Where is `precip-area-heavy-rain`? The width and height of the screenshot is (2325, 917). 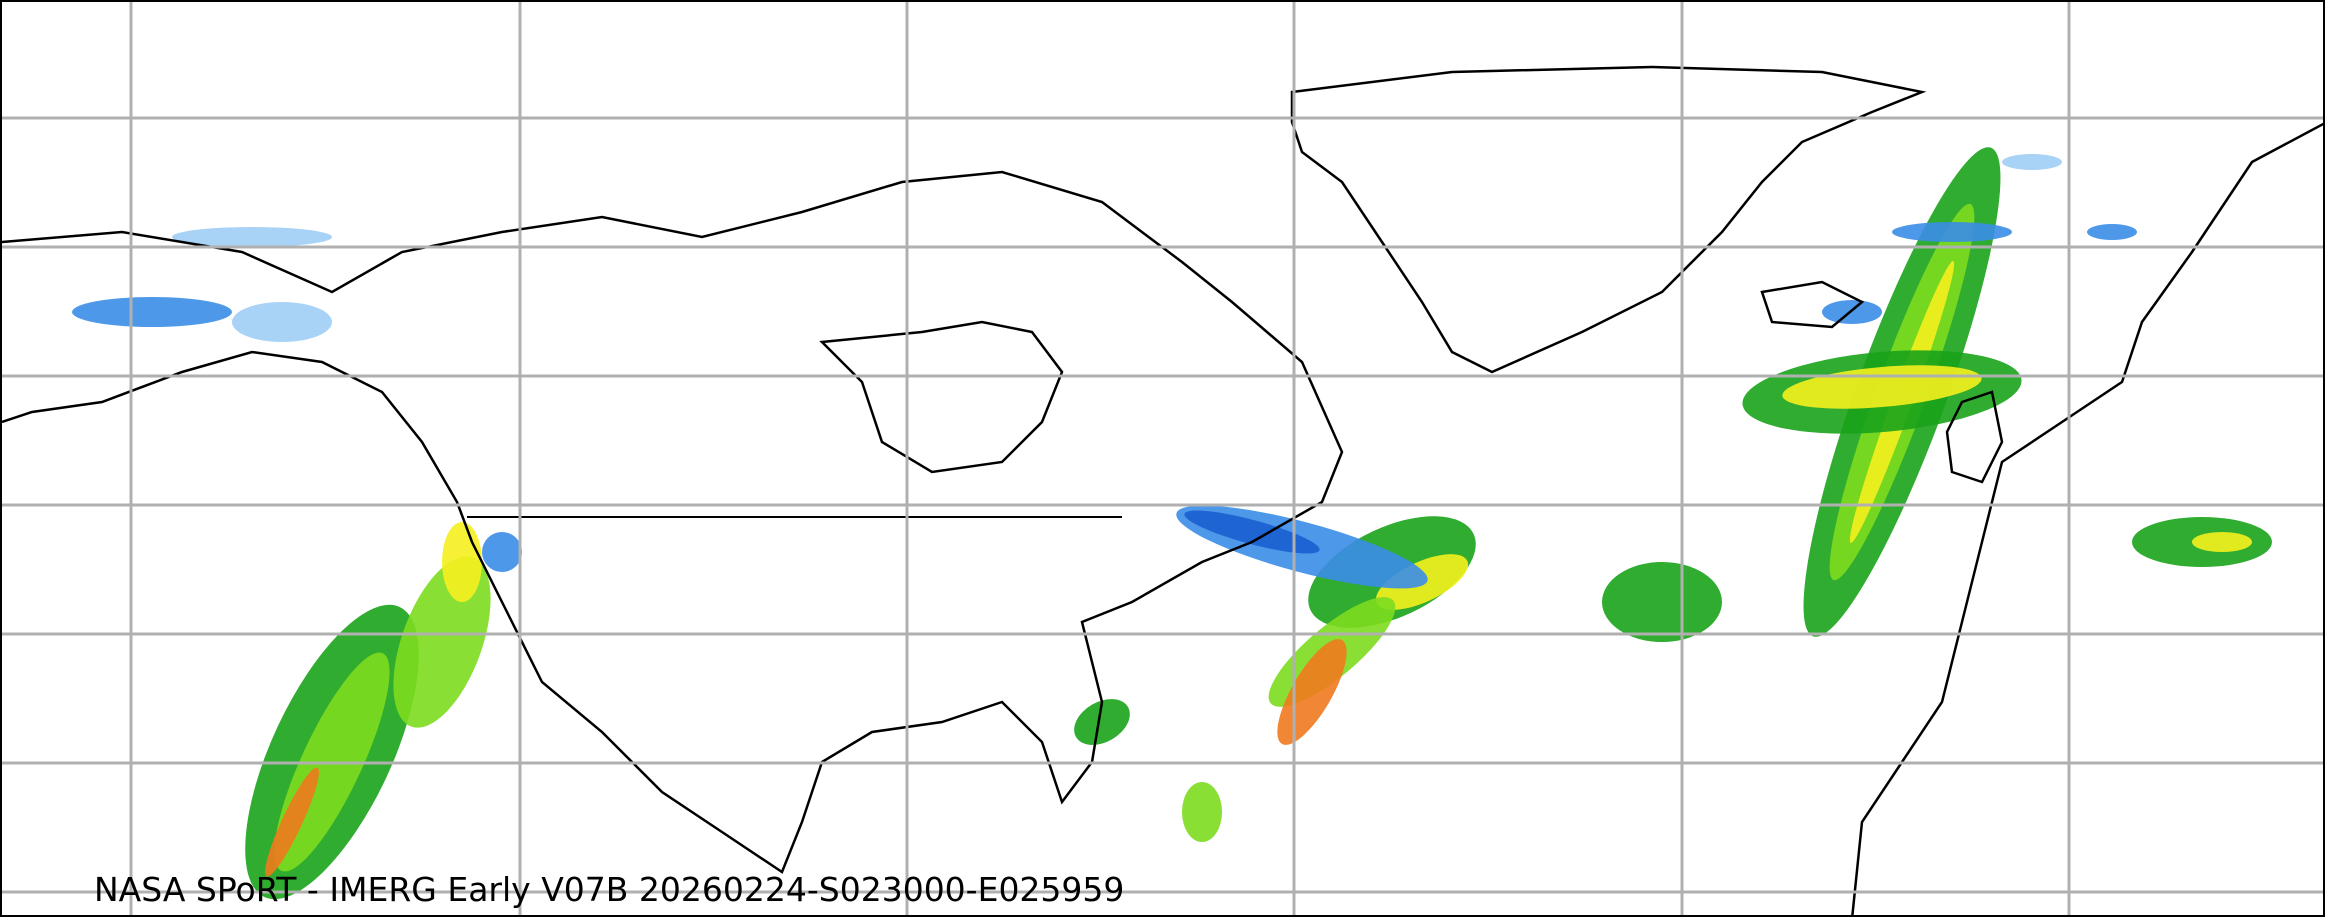 precip-area-heavy-rain is located at coordinates (292, 822).